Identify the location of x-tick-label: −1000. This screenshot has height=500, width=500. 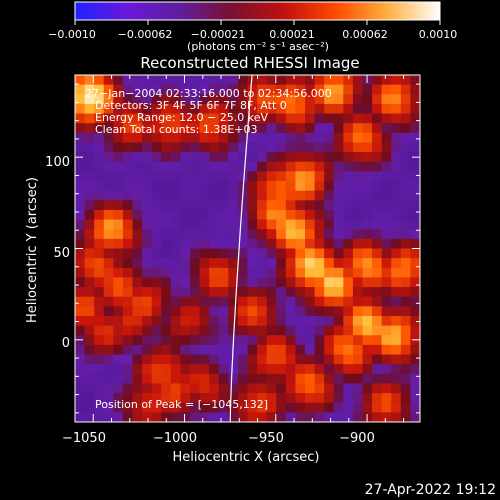
(175, 438).